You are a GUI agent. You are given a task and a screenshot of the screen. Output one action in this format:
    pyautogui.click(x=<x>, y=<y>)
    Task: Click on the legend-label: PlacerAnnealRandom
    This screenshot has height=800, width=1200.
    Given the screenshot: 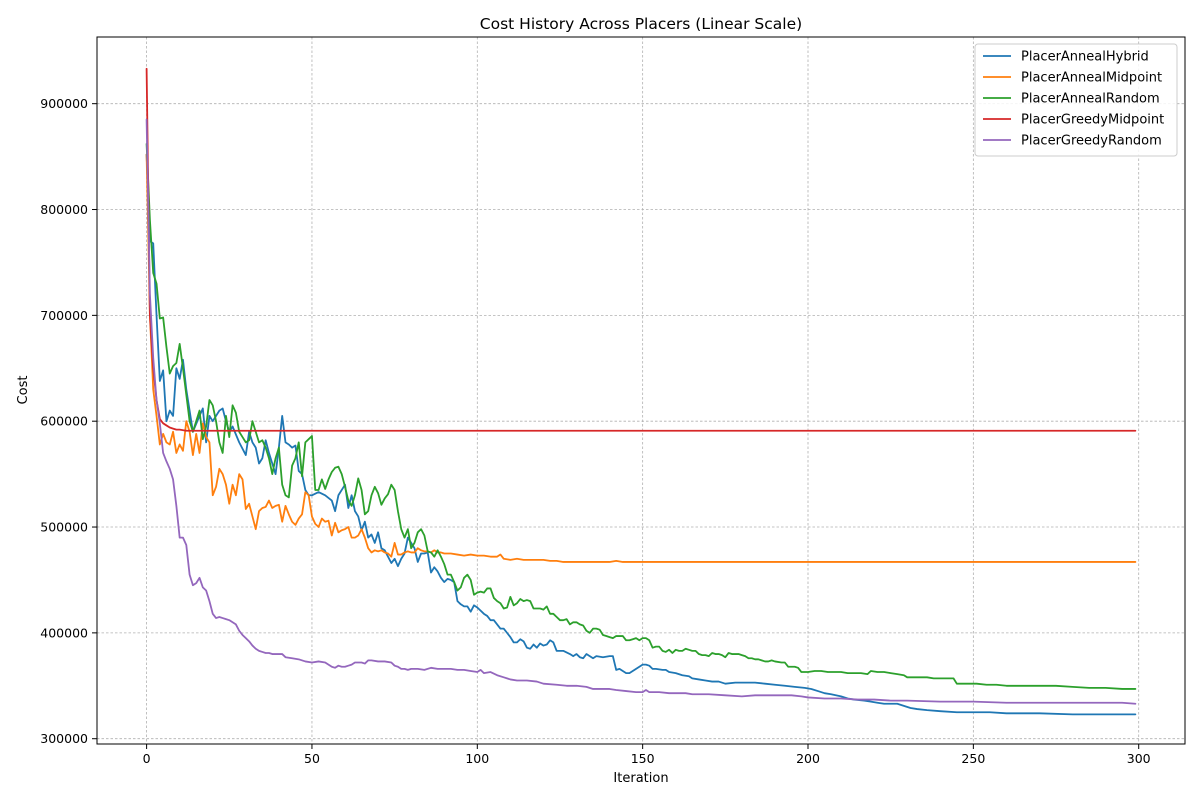 What is the action you would take?
    pyautogui.click(x=1090, y=99)
    